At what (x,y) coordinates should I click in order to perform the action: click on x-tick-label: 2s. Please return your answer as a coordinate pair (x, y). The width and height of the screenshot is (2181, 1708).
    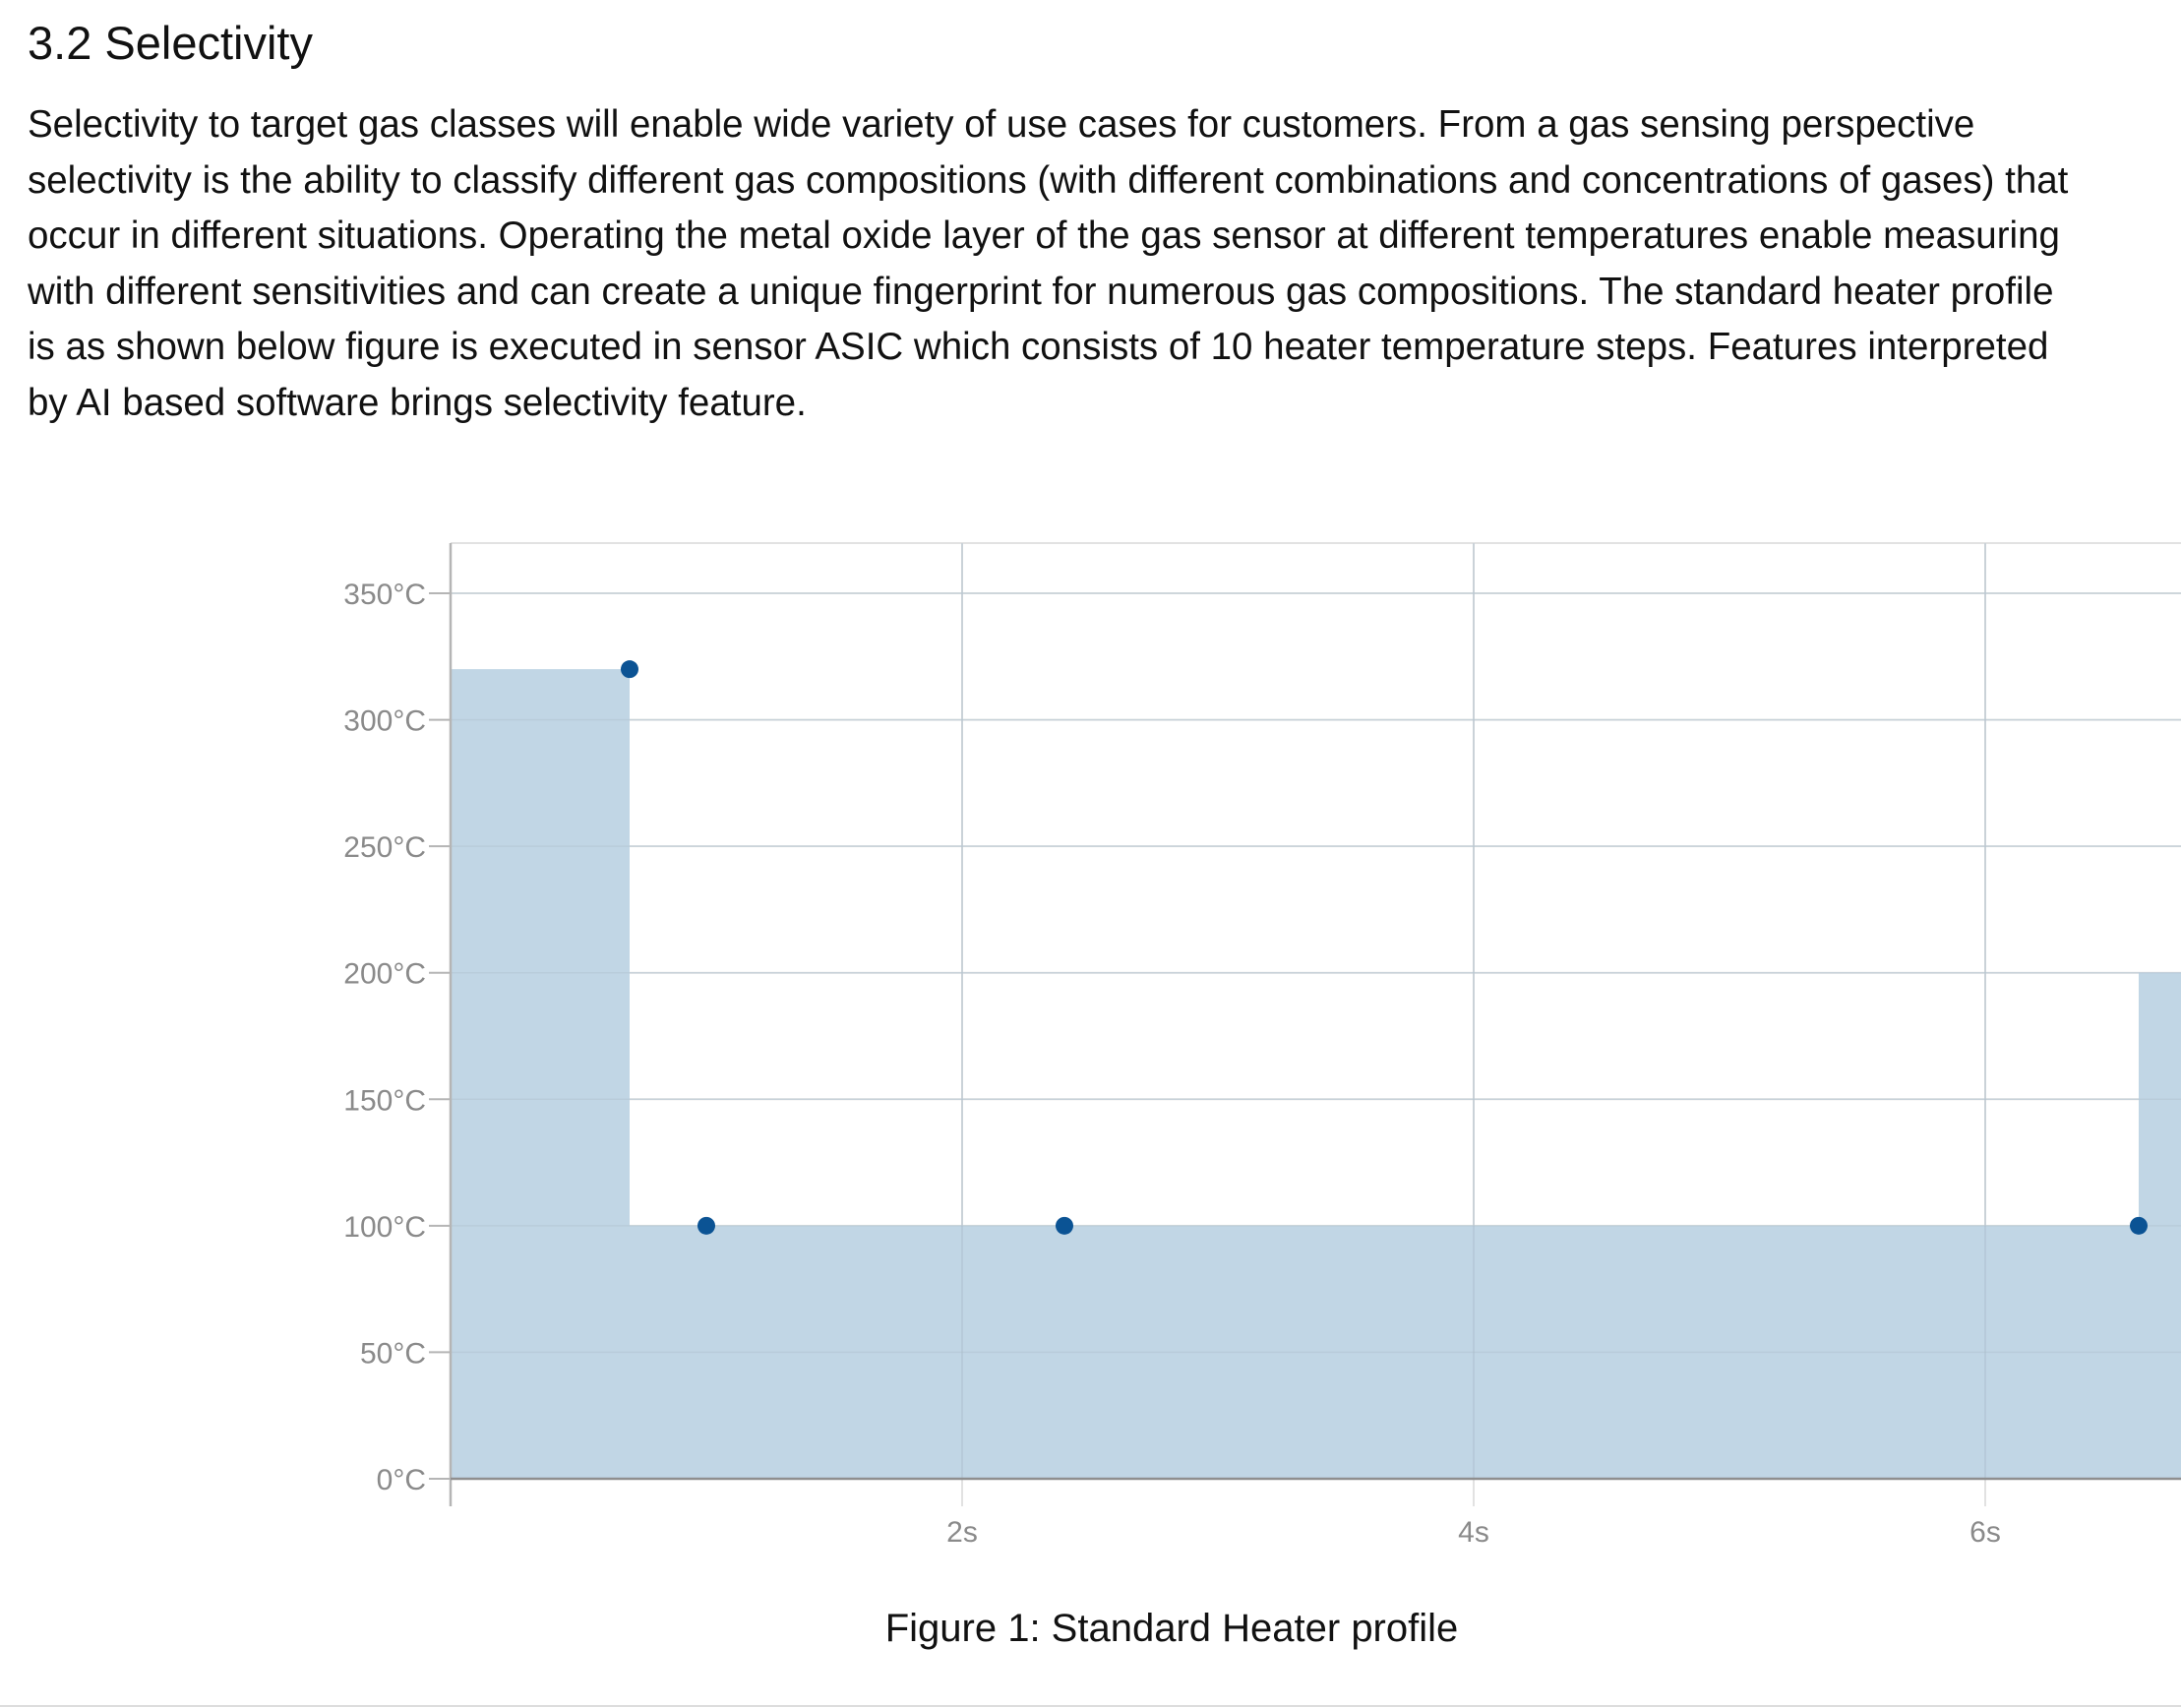
    Looking at the image, I should click on (962, 1533).